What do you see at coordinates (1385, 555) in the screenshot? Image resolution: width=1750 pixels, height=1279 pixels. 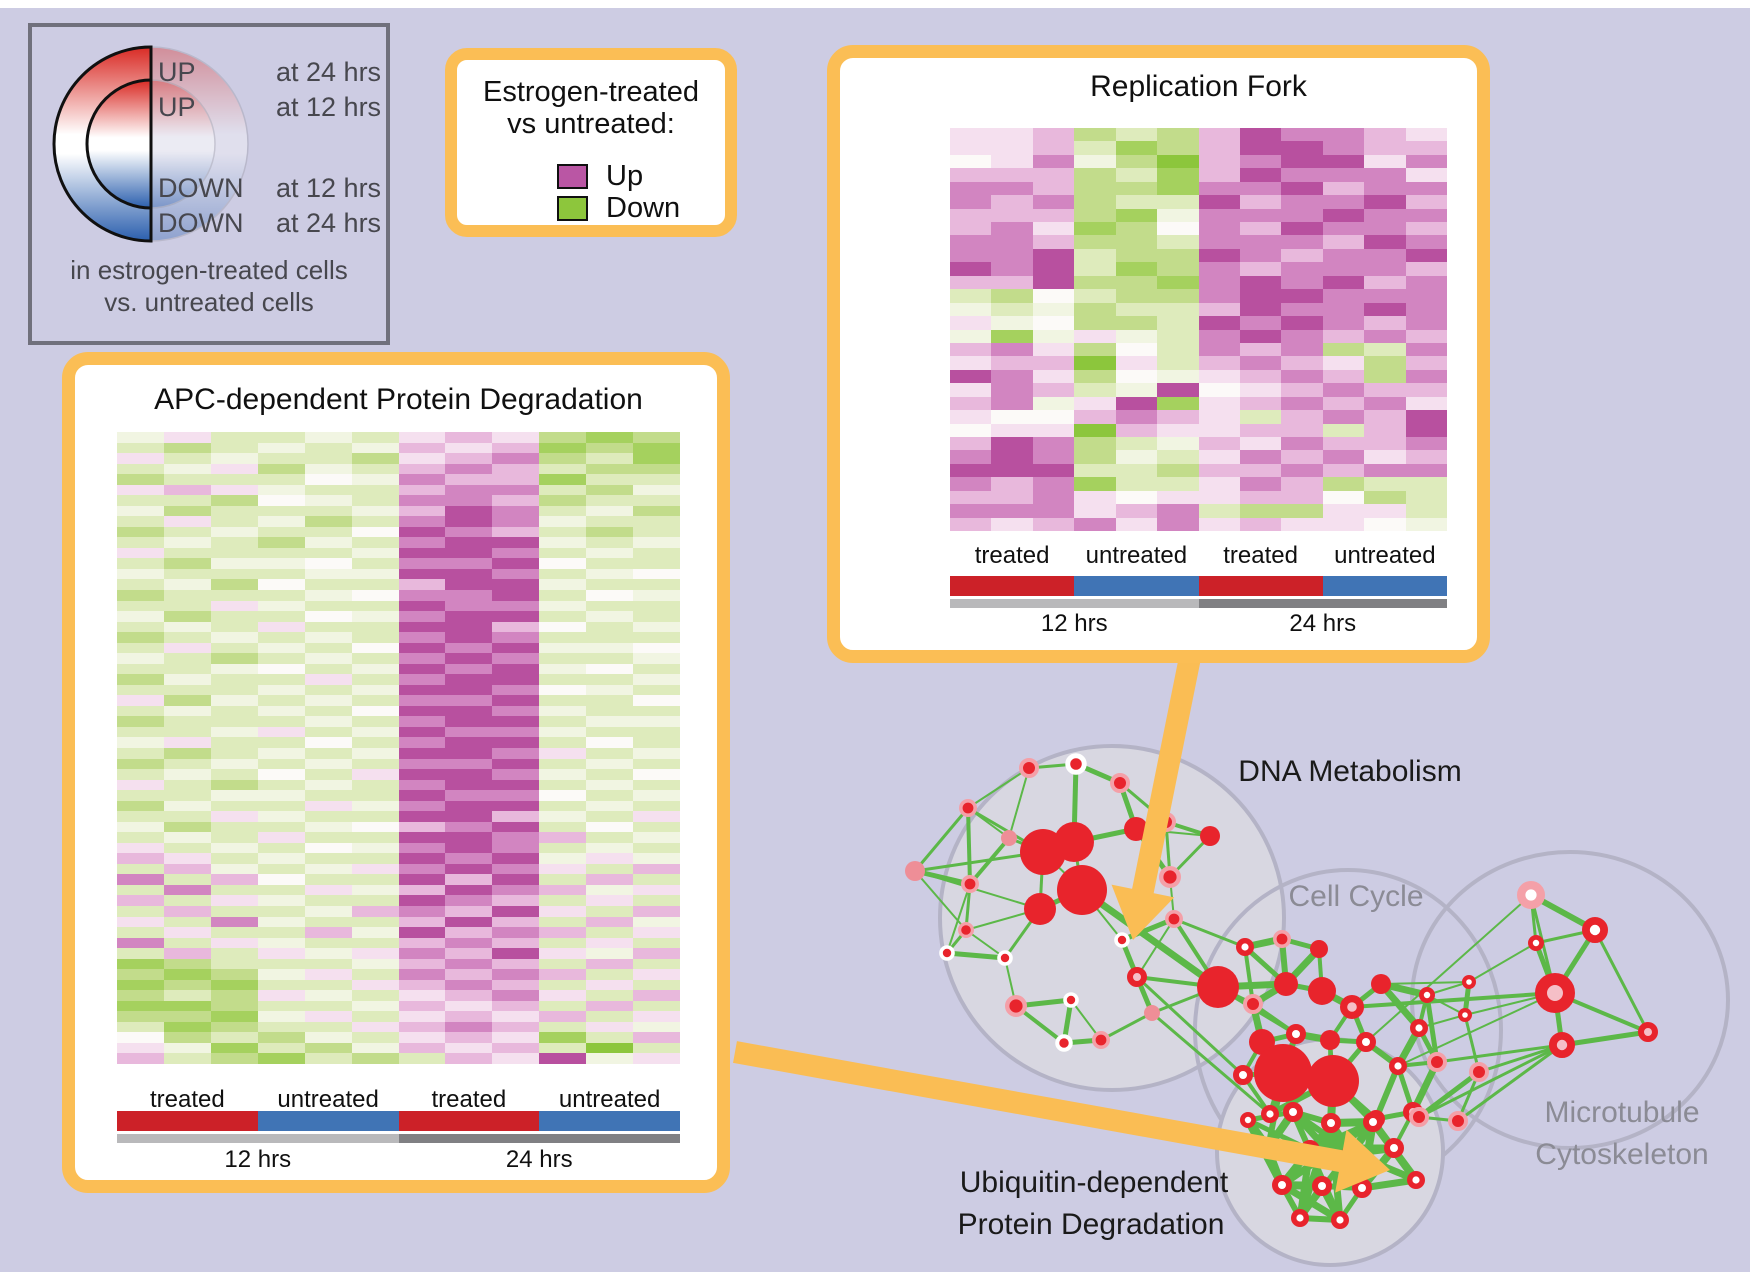 I see `group-label: untreated` at bounding box center [1385, 555].